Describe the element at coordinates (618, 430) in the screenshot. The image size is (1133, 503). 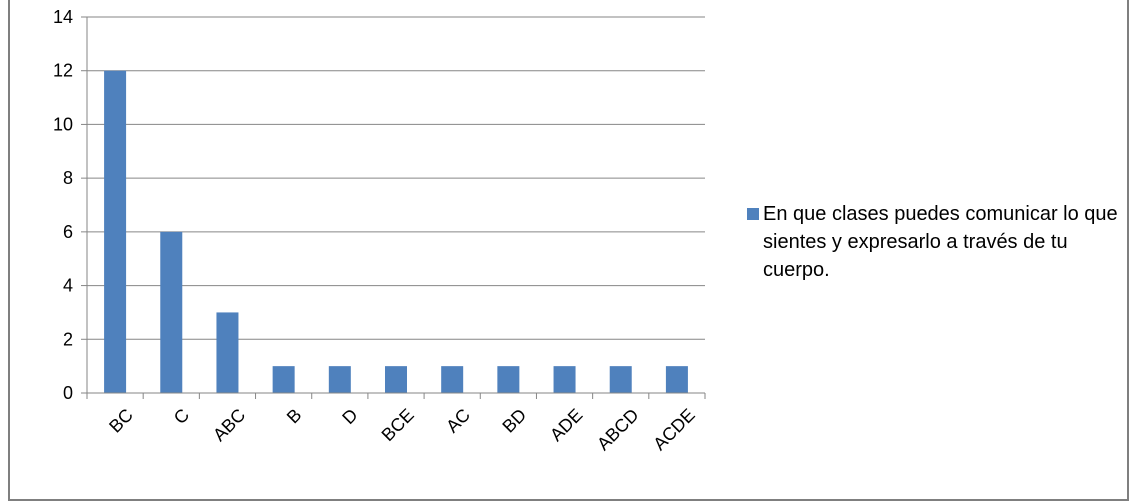
I see `x-tick-label: ABCD` at that location.